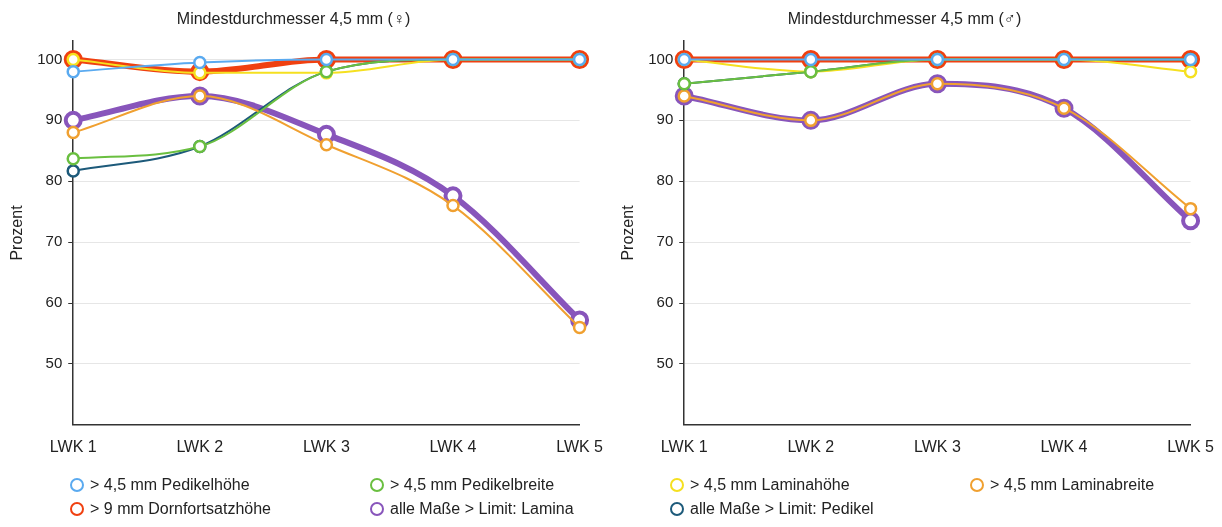  What do you see at coordinates (293, 19) in the screenshot?
I see `chart-title: Mindestdurchmesser 4,5 mm (♀)` at bounding box center [293, 19].